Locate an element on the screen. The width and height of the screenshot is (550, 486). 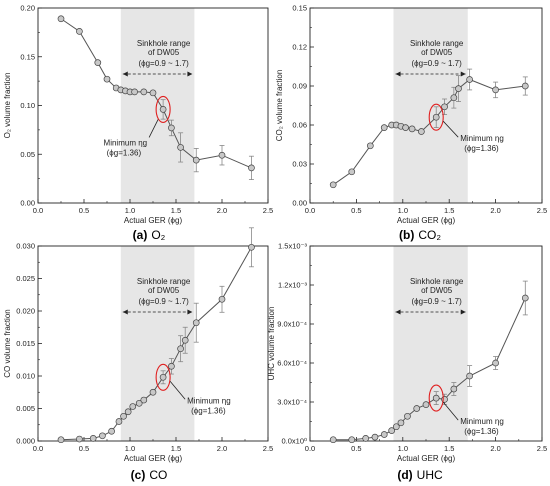
y-tick-label: 0.010 is located at coordinates (25, 376).